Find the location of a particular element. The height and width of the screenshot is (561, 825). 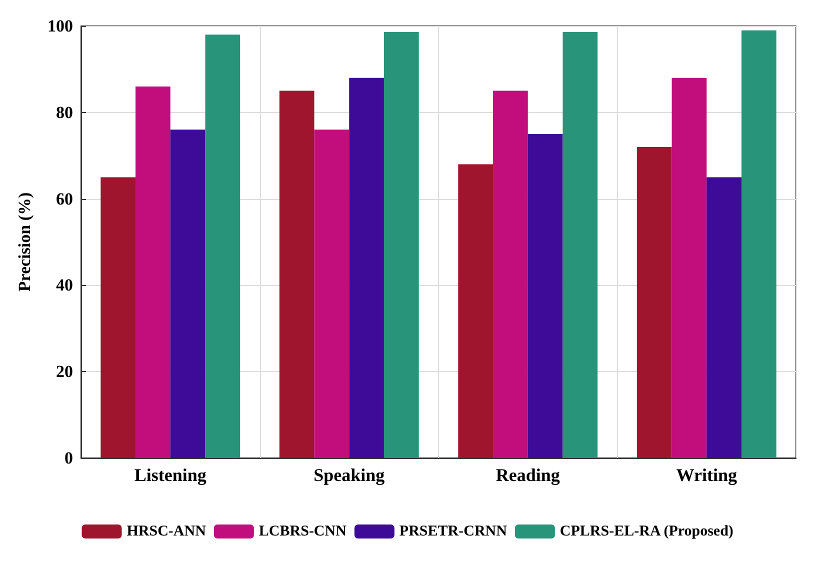

y-tick-label: 60 is located at coordinates (64, 198).